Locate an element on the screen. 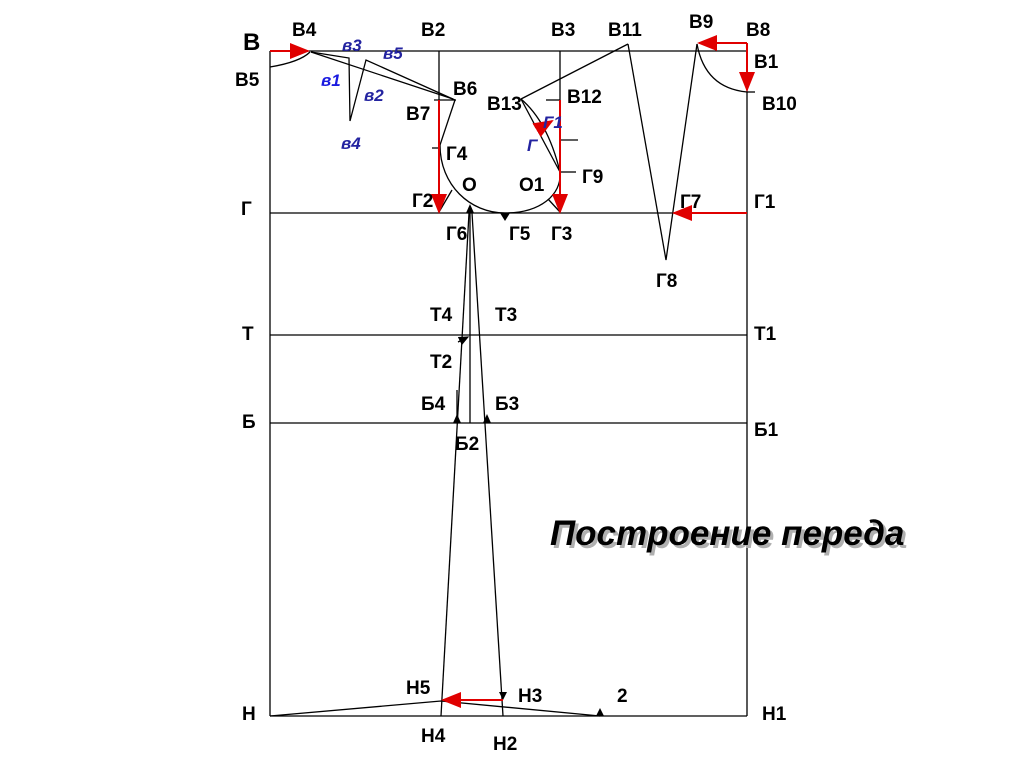 The height and width of the screenshot is (767, 1024). label-small-g: Г is located at coordinates (533, 145).